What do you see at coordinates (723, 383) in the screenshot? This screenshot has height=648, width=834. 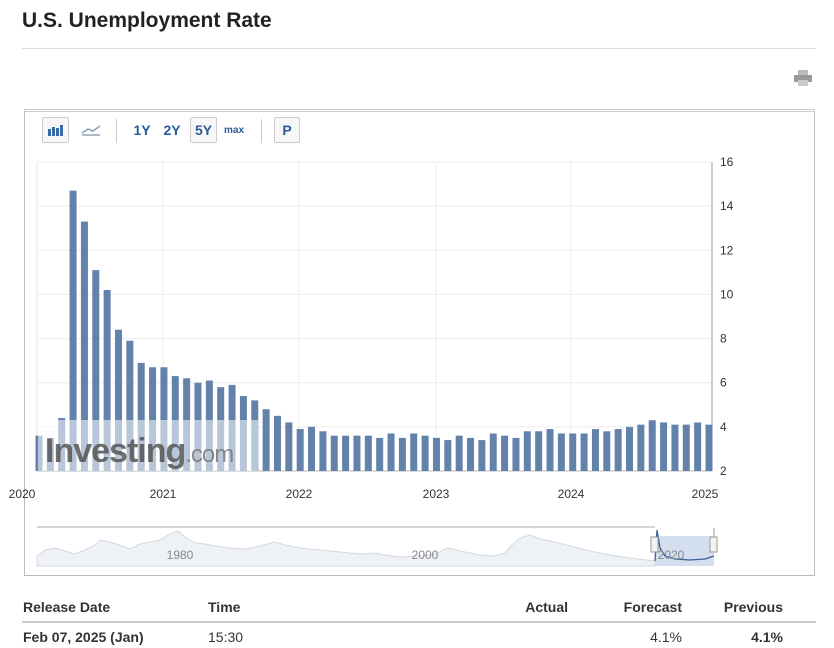 I see `y-tick-label: 6` at bounding box center [723, 383].